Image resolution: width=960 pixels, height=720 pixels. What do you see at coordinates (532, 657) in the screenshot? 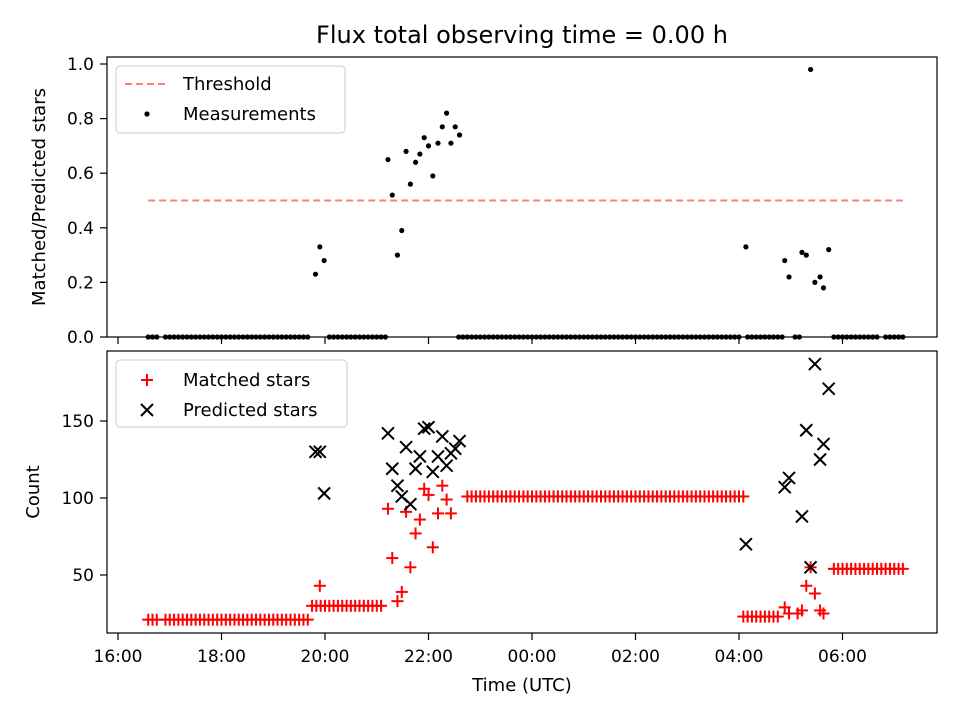
I see `x-tick-label: 00:00` at bounding box center [532, 657].